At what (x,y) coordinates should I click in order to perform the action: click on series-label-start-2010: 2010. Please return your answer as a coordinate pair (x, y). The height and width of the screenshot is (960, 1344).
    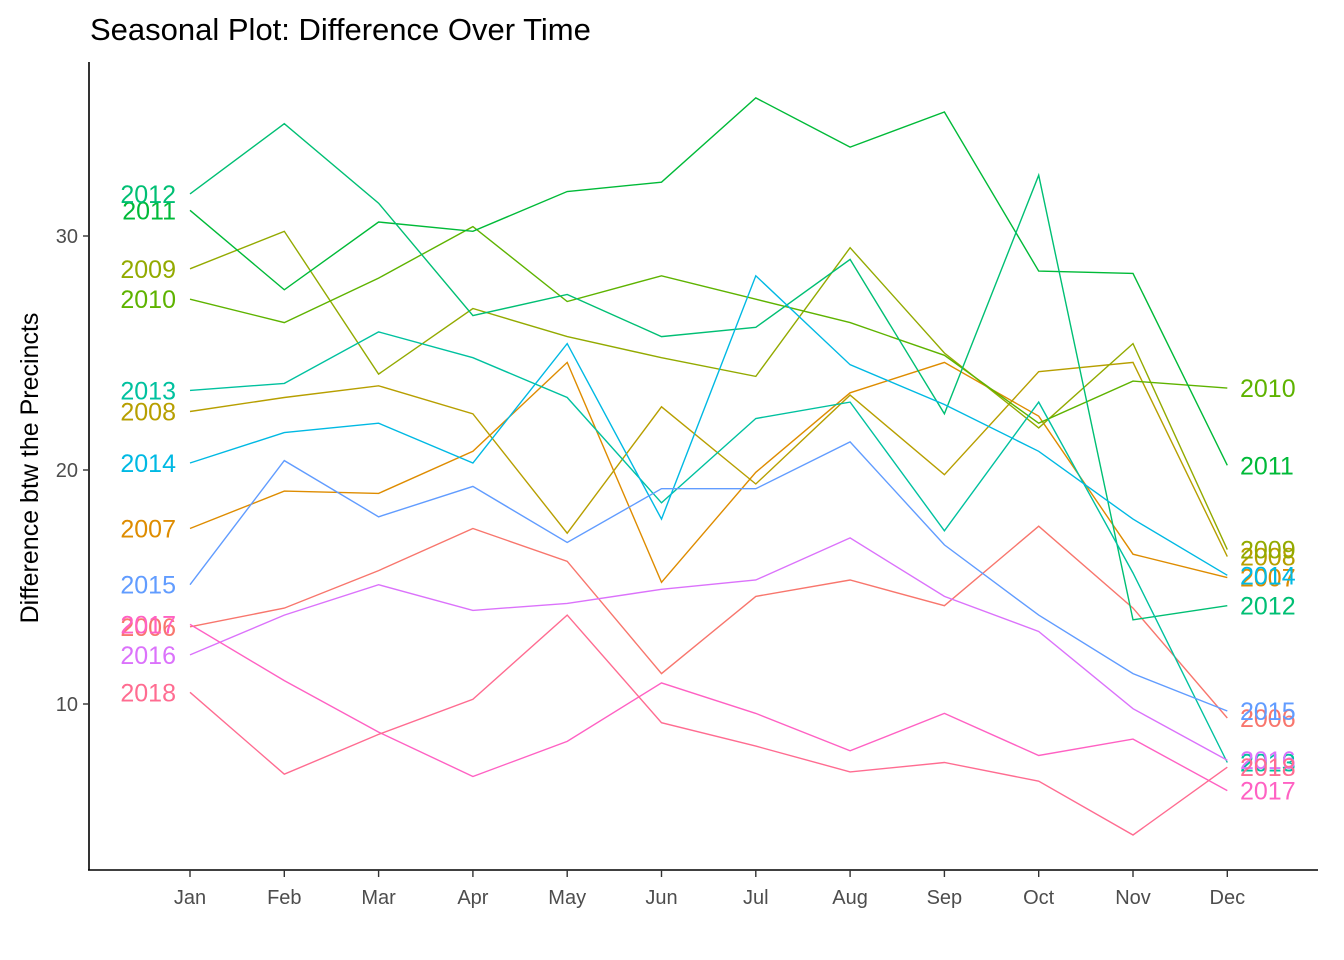
    Looking at the image, I should click on (148, 300).